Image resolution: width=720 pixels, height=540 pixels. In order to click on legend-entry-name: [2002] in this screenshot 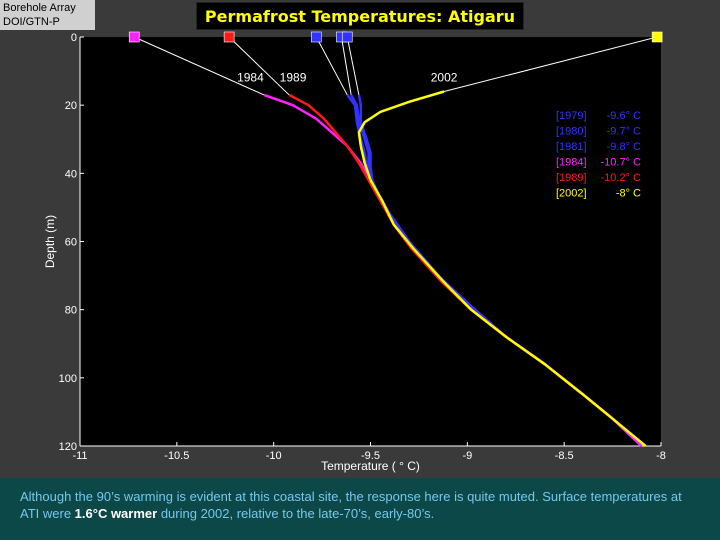, I will do `click(571, 194)`.